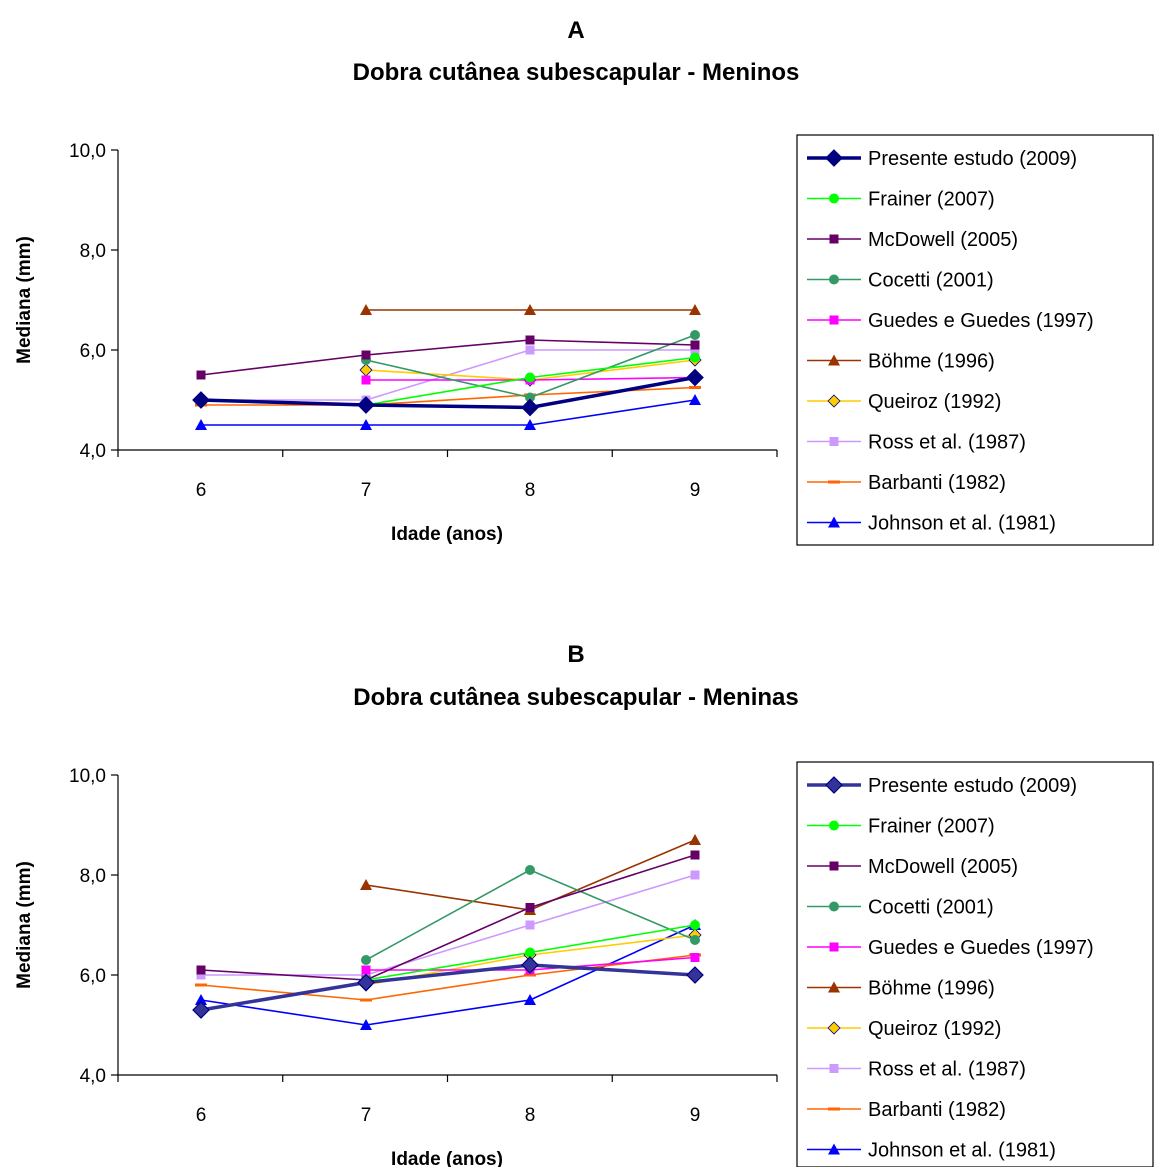  I want to click on legend-entry: Guedes e Guedes (1997), so click(950, 948).